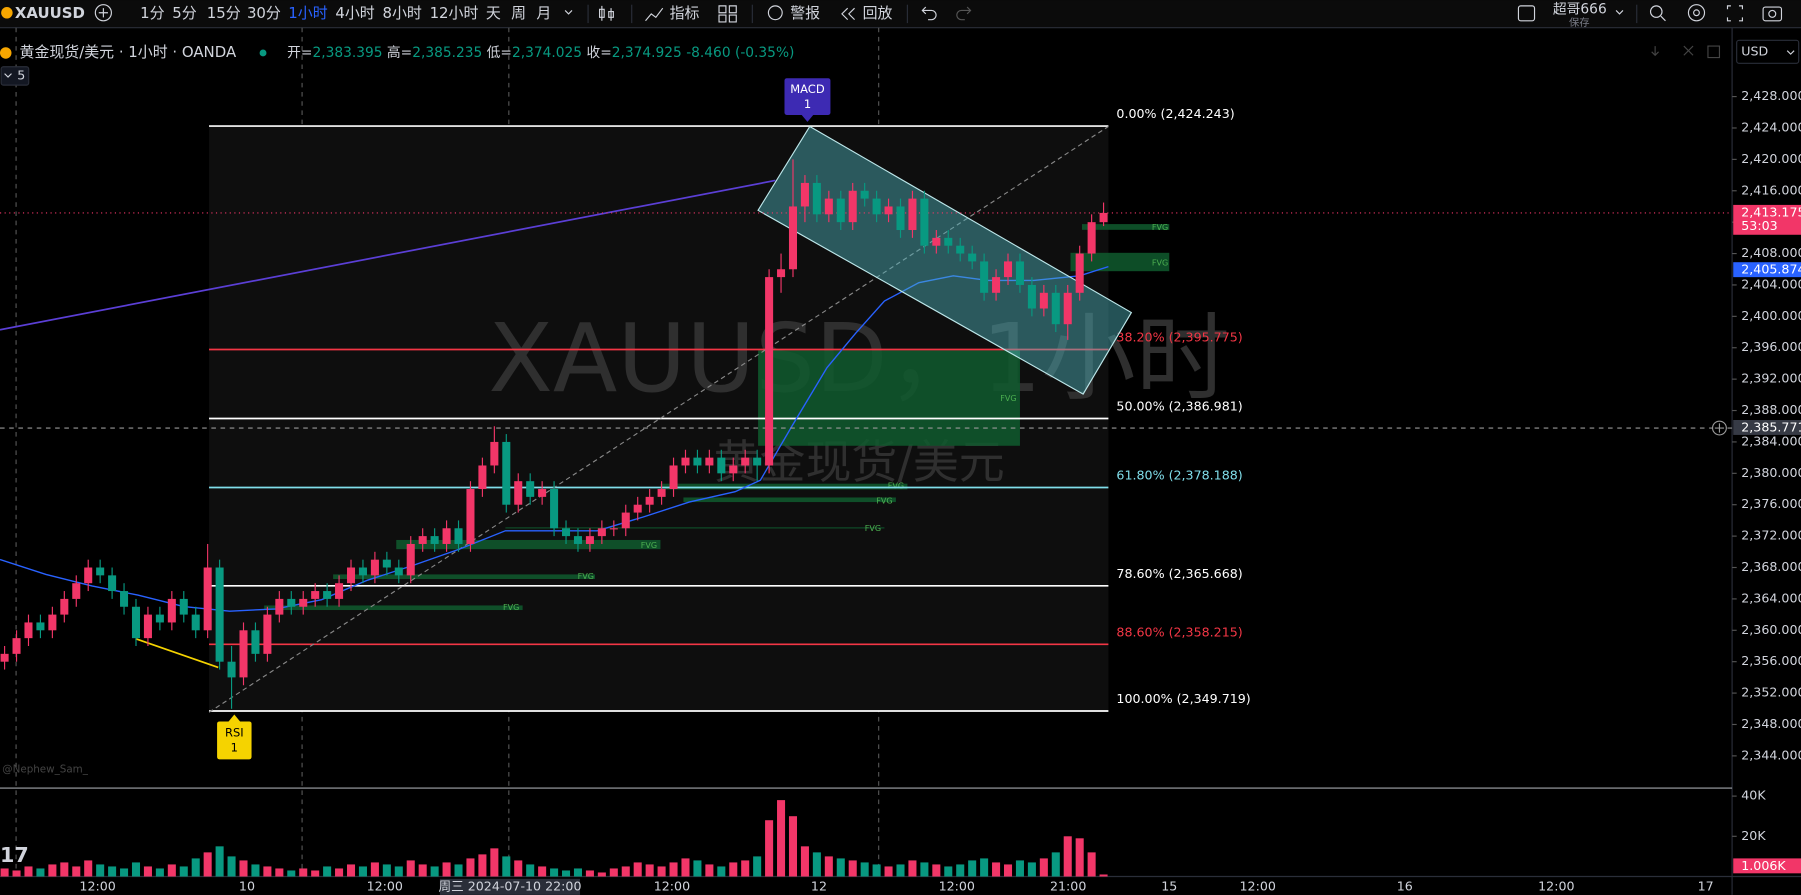 The height and width of the screenshot is (895, 1801). What do you see at coordinates (543, 13) in the screenshot?
I see `interval: 月` at bounding box center [543, 13].